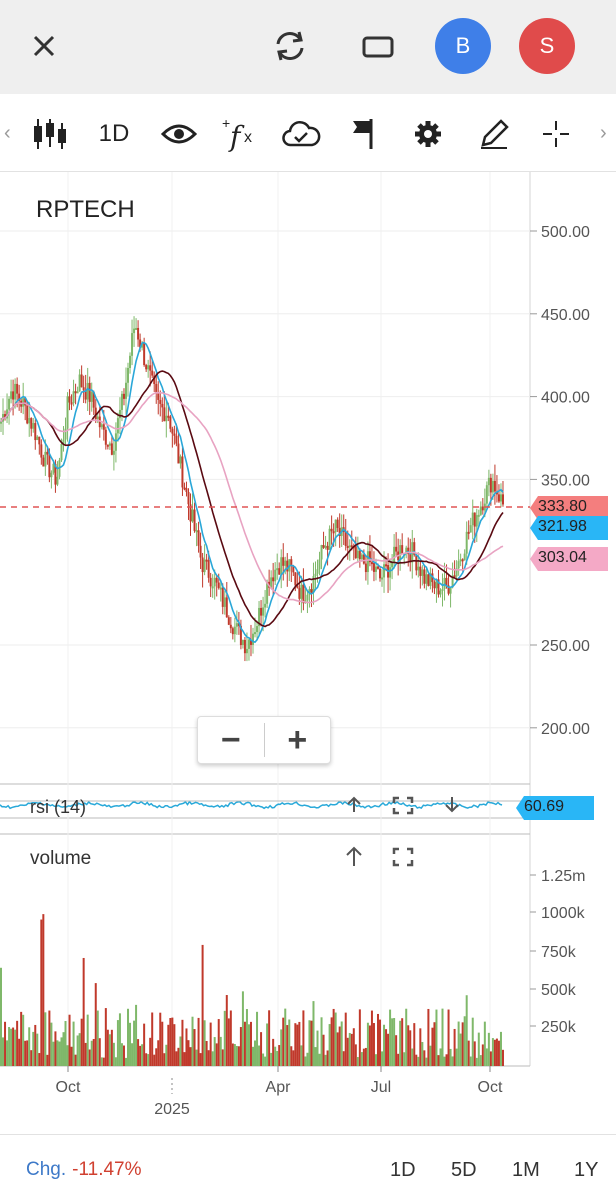 The width and height of the screenshot is (616, 1200). Describe the element at coordinates (230, 739) in the screenshot. I see `zoom-out-button: −` at that location.